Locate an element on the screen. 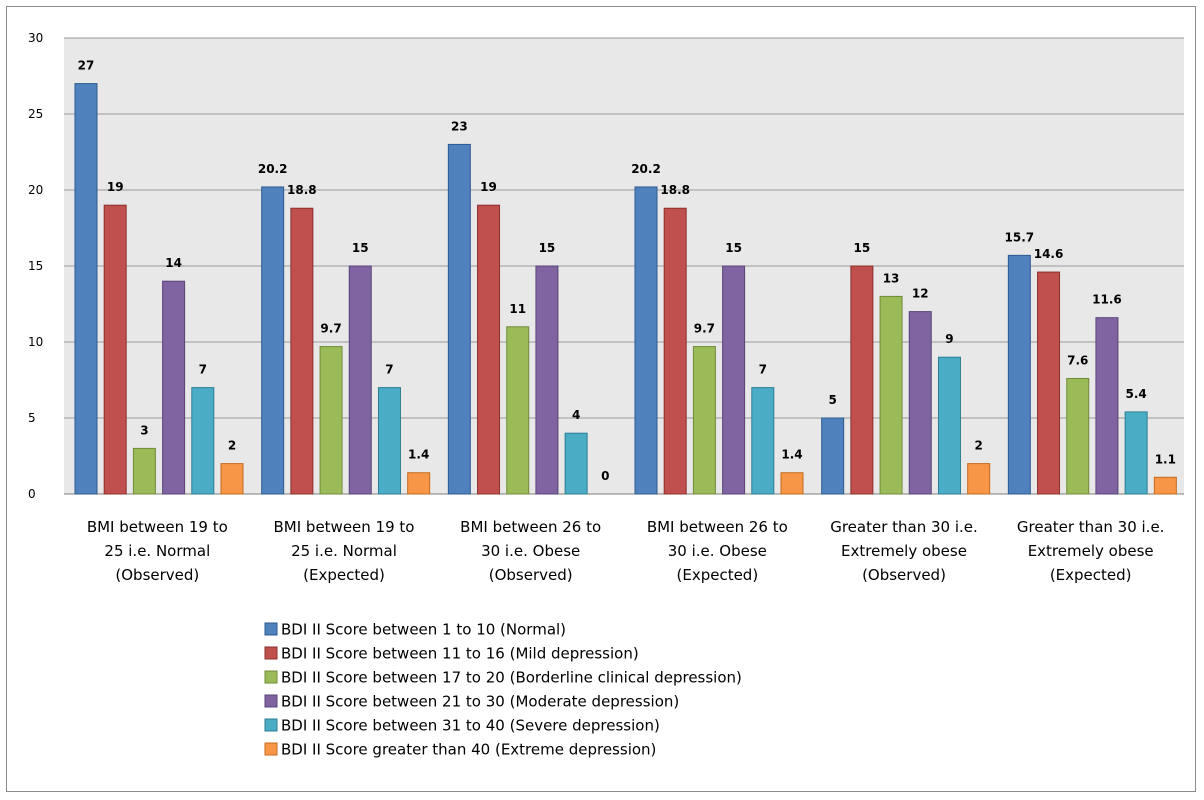 This screenshot has height=800, width=1204. y-tick-label: 10 is located at coordinates (35, 342).